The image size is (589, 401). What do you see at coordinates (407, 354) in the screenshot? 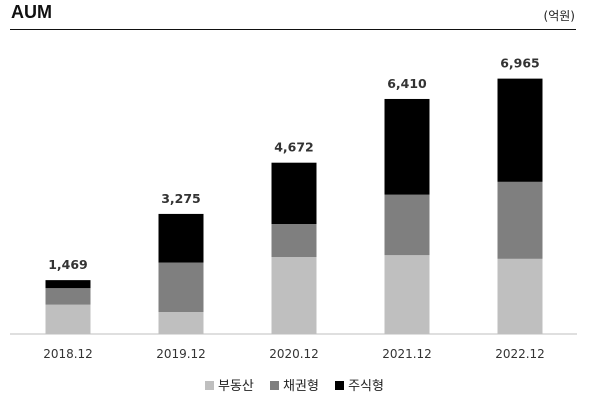
I see `x-tick-label: 2021.12` at bounding box center [407, 354].